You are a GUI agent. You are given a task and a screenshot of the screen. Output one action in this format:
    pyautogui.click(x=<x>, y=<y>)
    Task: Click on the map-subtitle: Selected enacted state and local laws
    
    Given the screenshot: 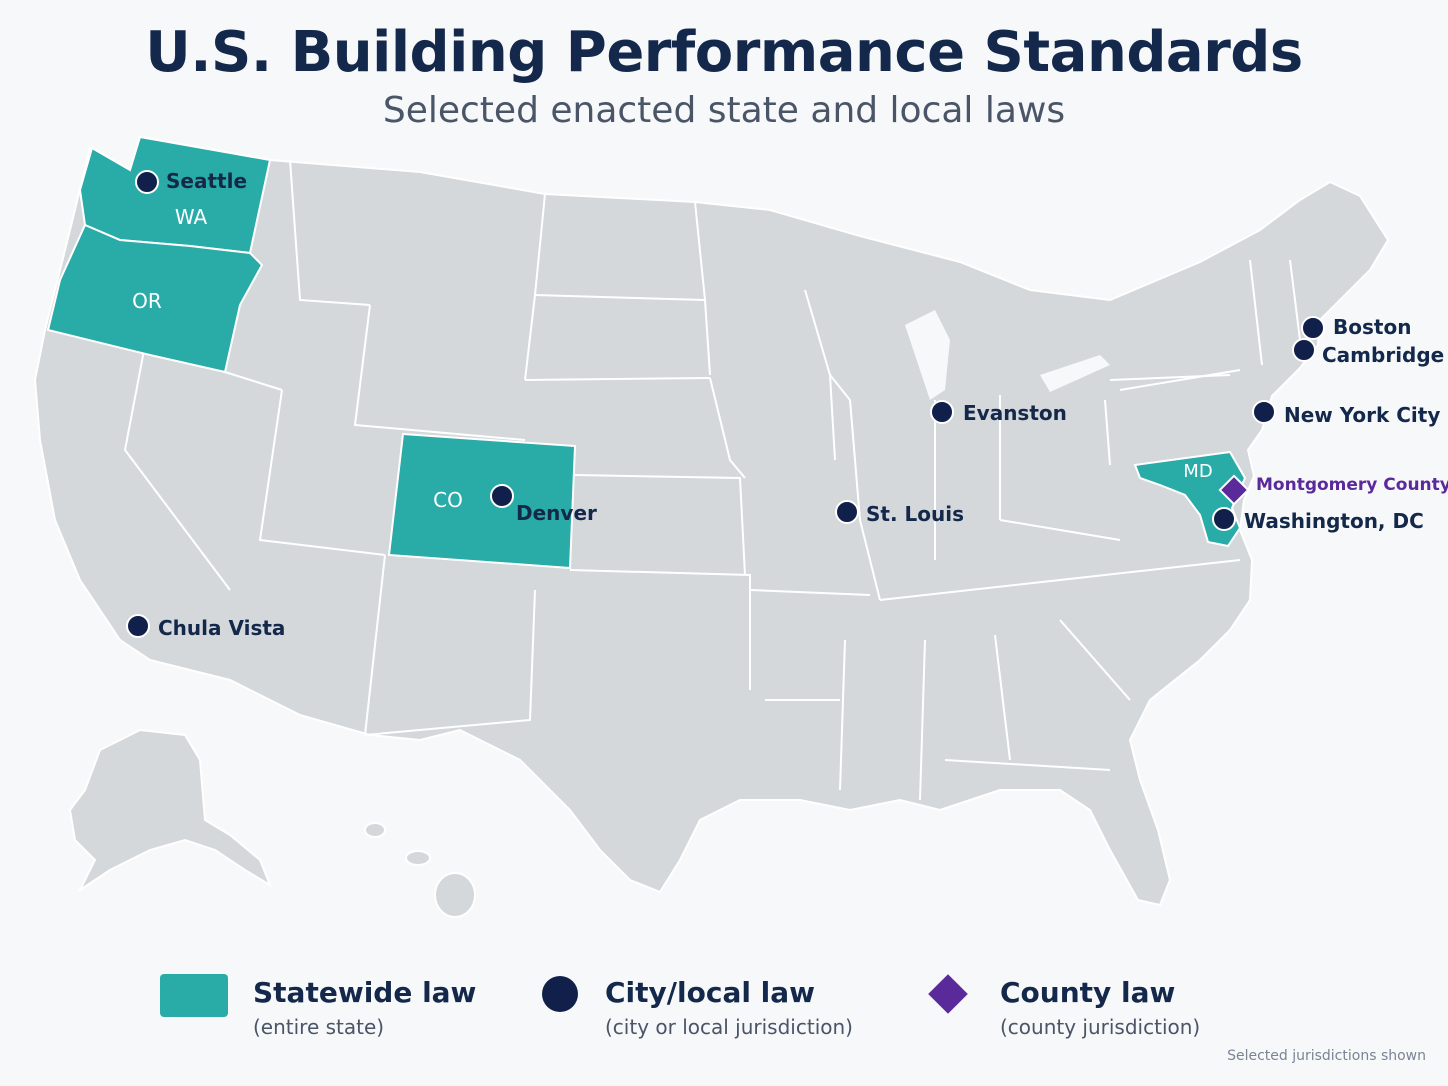 What is the action you would take?
    pyautogui.click(x=724, y=110)
    